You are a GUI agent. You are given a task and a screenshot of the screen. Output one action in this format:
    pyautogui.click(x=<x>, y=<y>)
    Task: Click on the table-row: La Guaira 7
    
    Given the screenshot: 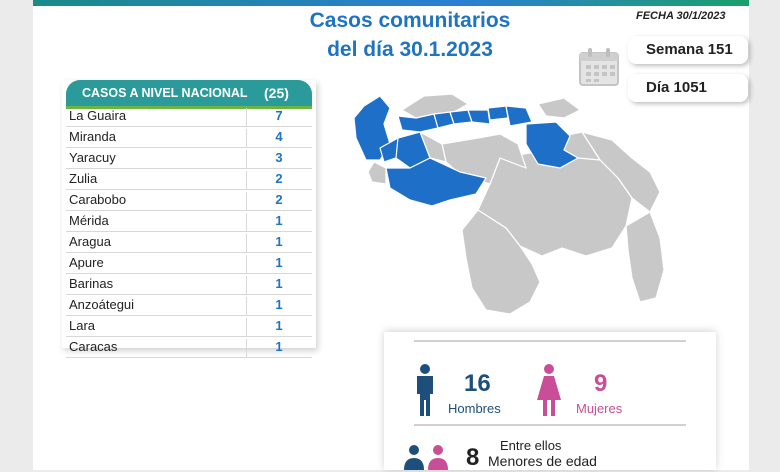 What is the action you would take?
    pyautogui.click(x=189, y=116)
    